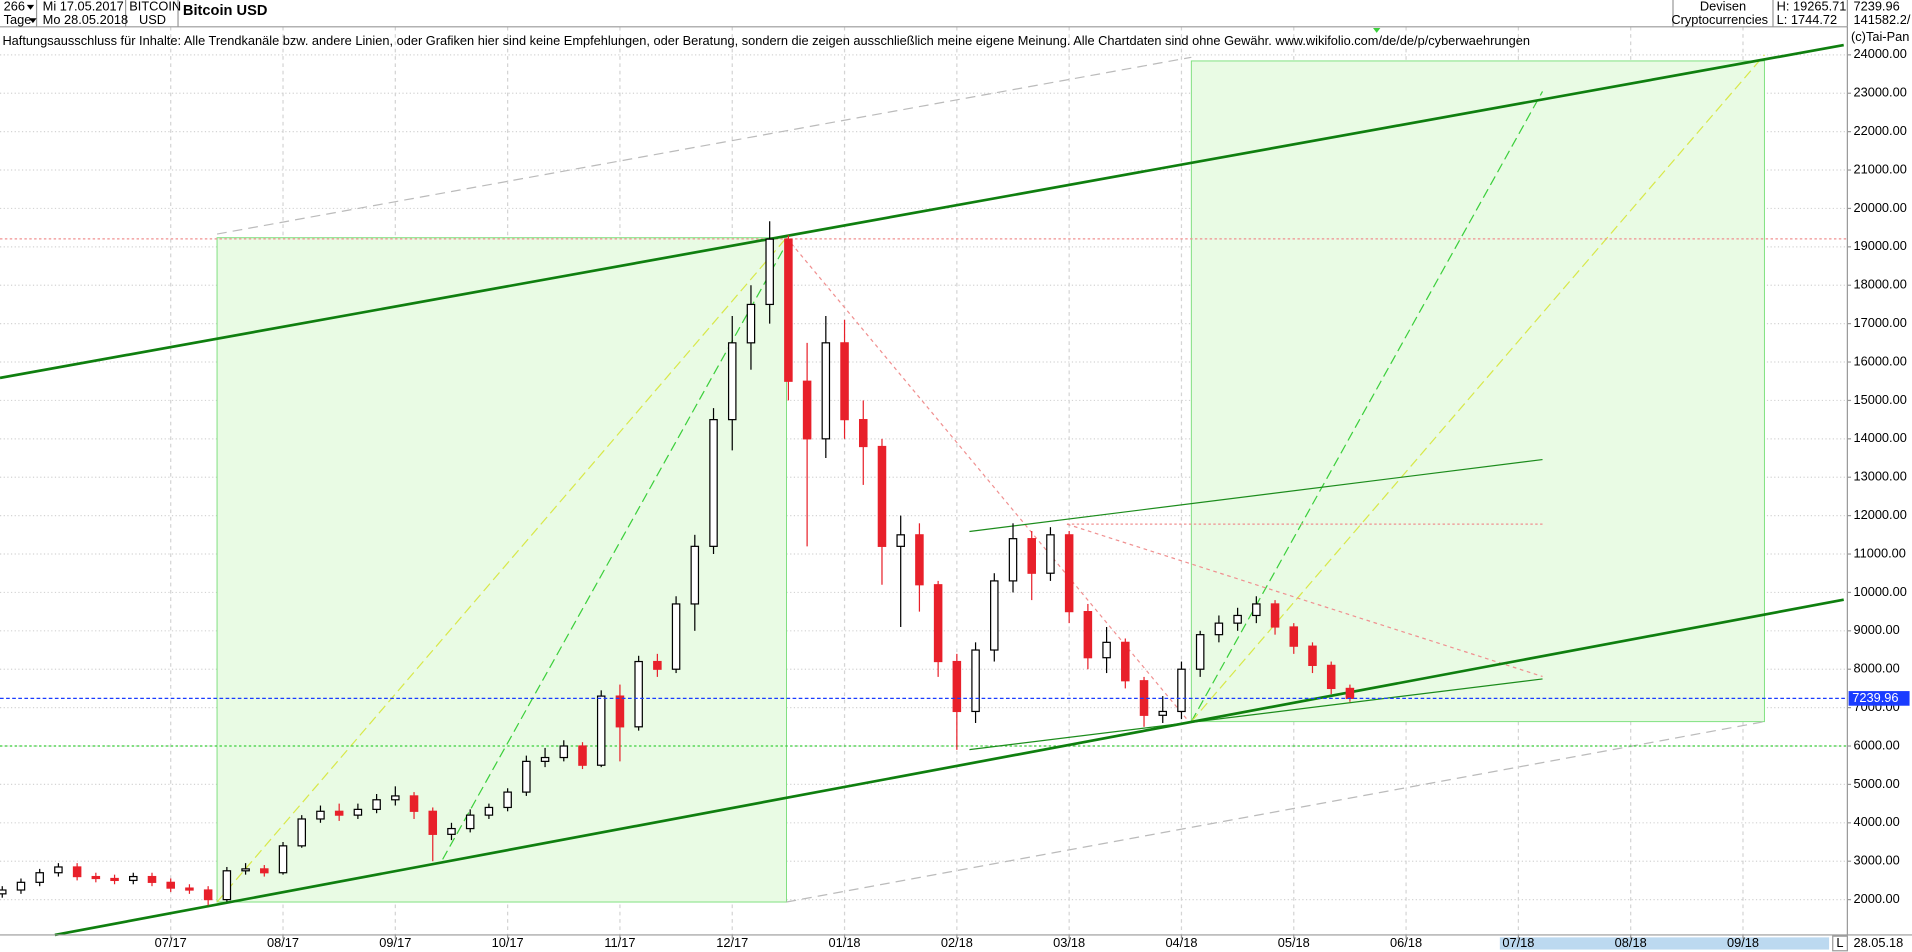 The width and height of the screenshot is (1912, 952). What do you see at coordinates (1377, 30) in the screenshot?
I see `marker` at bounding box center [1377, 30].